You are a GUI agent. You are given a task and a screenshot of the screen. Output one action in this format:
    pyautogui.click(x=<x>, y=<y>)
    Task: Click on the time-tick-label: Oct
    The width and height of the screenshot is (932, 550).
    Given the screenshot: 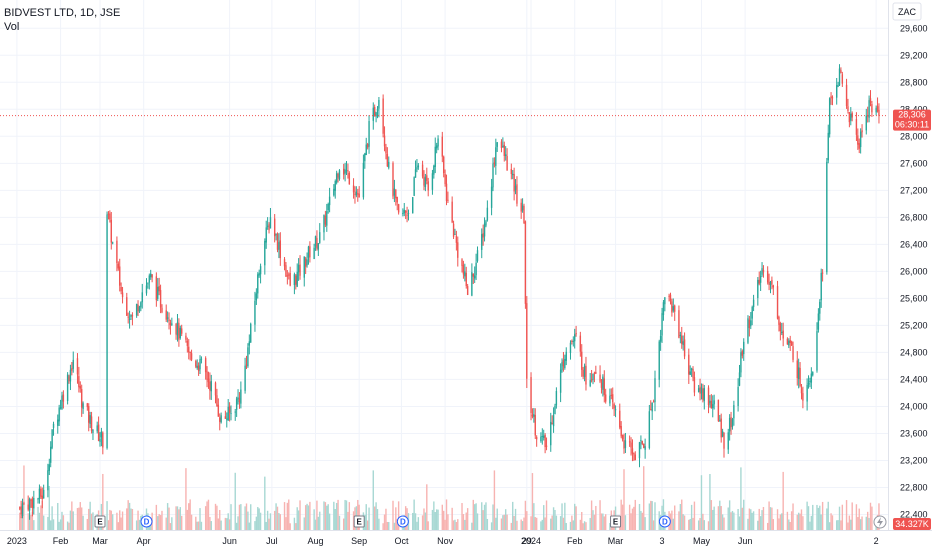 What is the action you would take?
    pyautogui.click(x=401, y=541)
    